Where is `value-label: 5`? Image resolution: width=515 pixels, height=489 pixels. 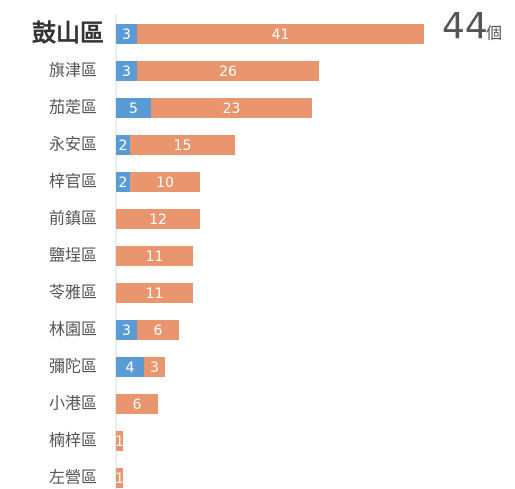 value-label: 5 is located at coordinates (133, 109).